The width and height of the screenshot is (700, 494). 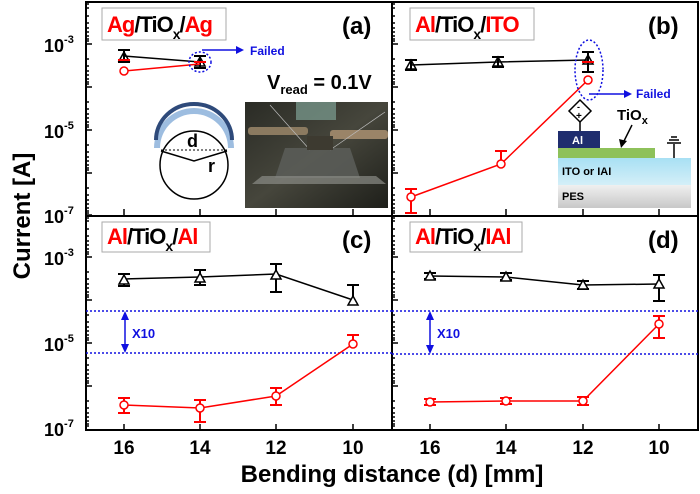 I want to click on y-tick-labels-top: 10⁻³ 10⁻⁵ 10⁻⁷, so click(x=59, y=130).